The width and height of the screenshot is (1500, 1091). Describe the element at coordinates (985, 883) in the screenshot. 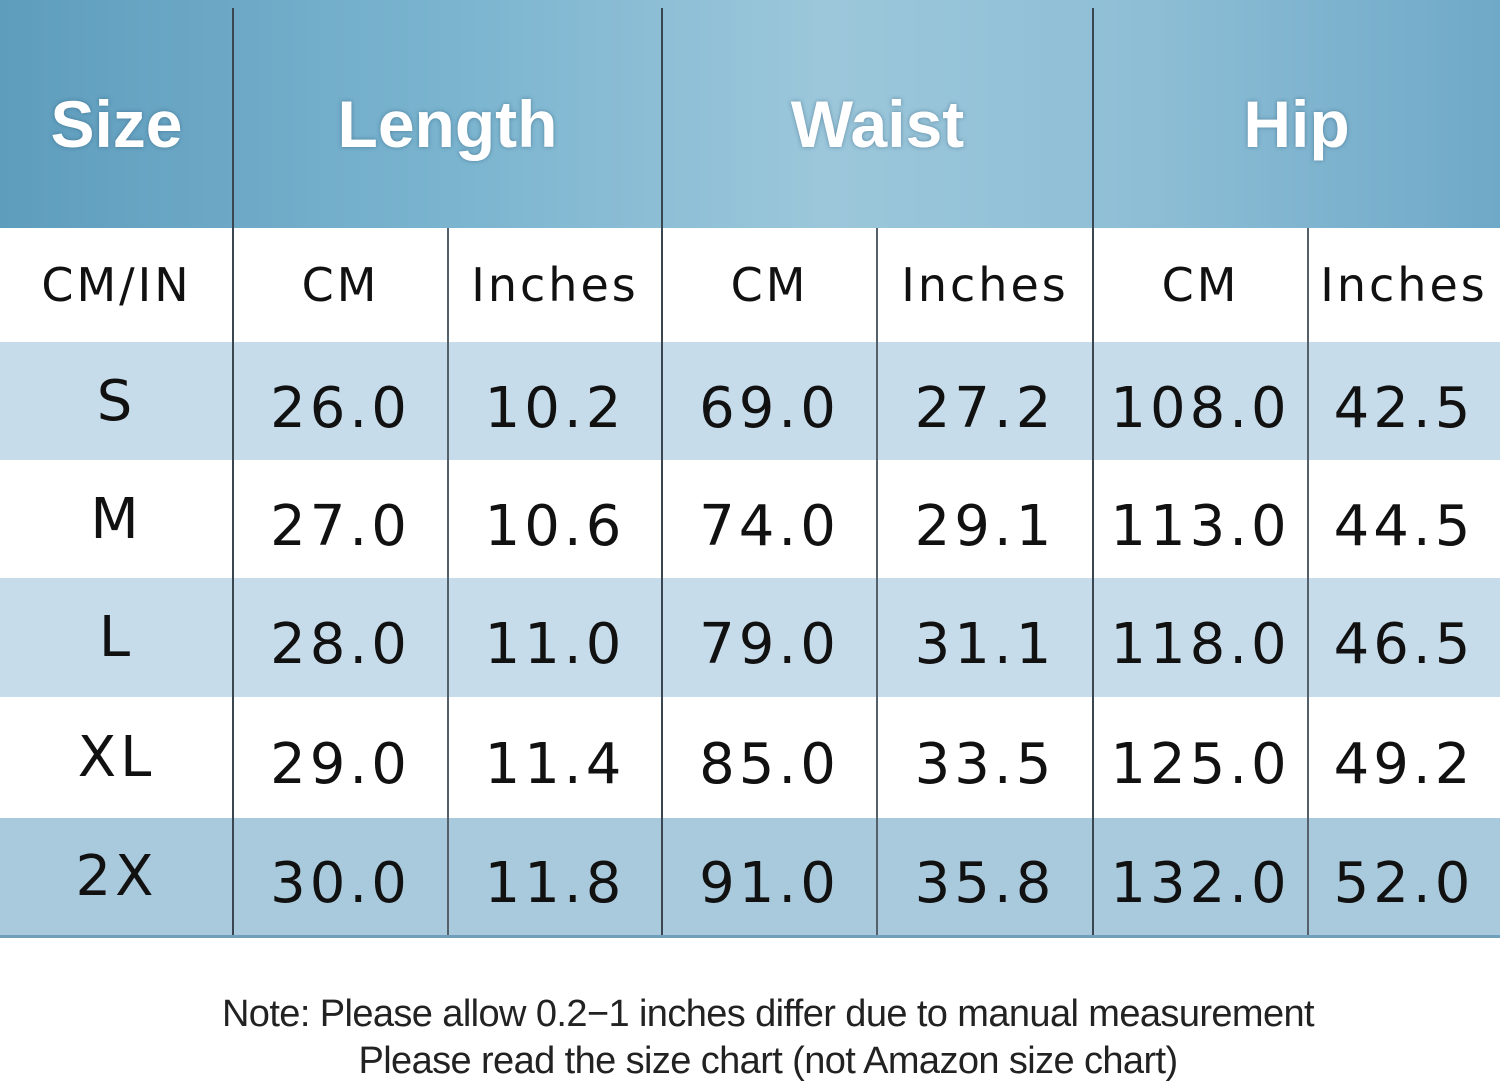

I see `measurement: 35.8` at that location.